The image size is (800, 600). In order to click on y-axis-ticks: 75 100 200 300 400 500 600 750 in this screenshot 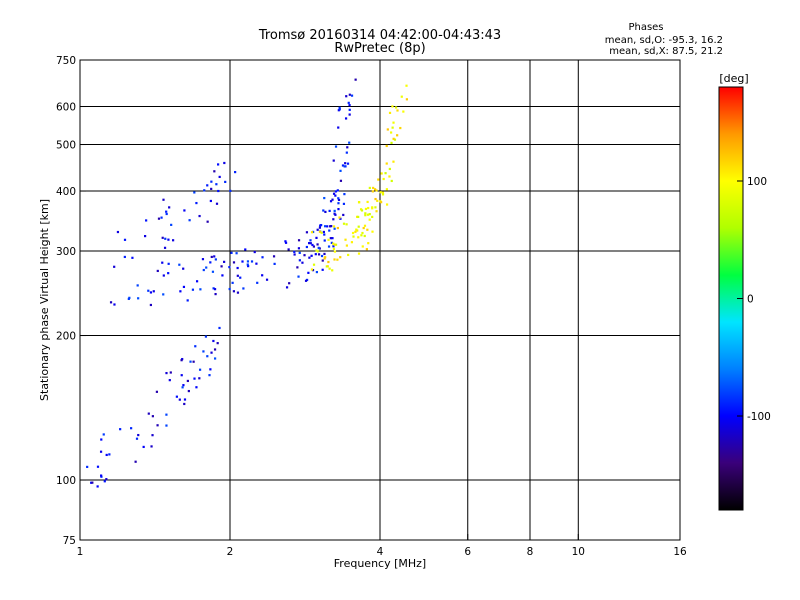, I will do `click(71, 301)`.